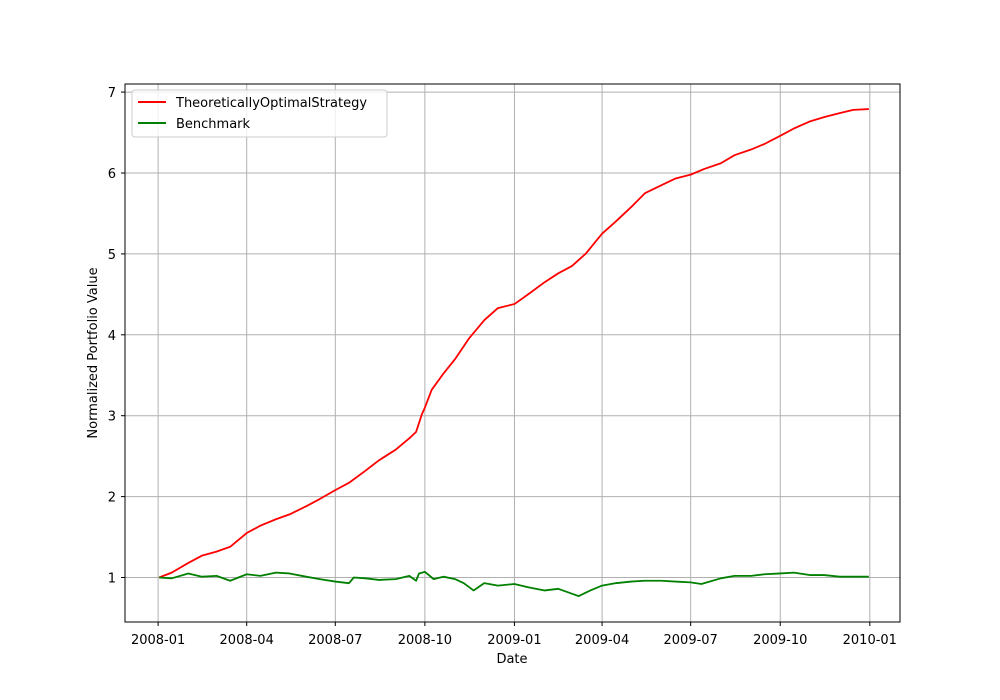 Image resolution: width=1000 pixels, height=700 pixels. What do you see at coordinates (112, 579) in the screenshot?
I see `y-tick-label: 1` at bounding box center [112, 579].